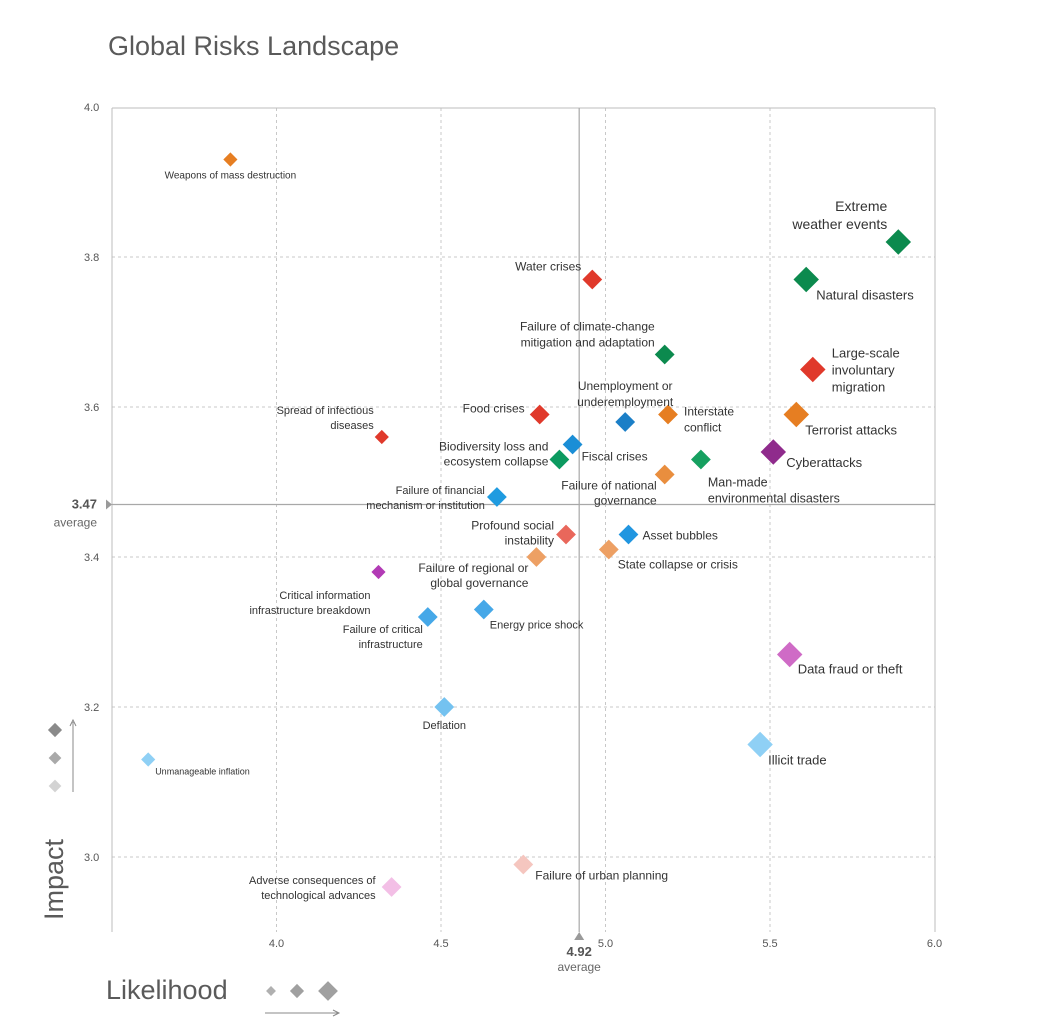  I want to click on point-label: Failure of national governance, so click(609, 493).